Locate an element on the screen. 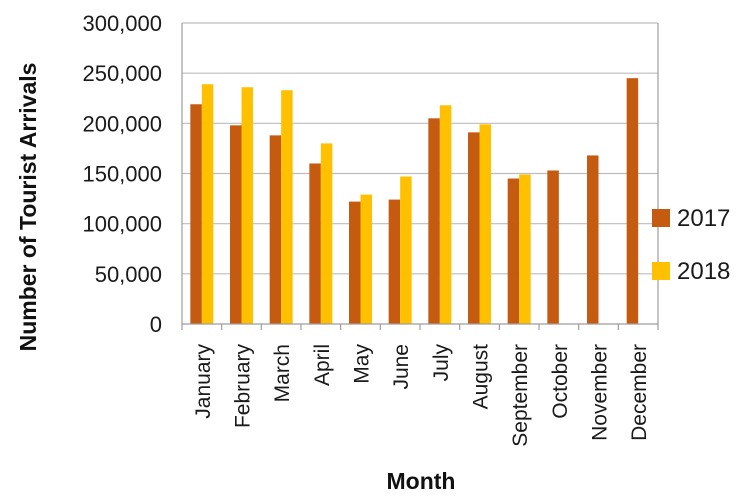 The height and width of the screenshot is (499, 750). x-tick-label: November is located at coordinates (600, 392).